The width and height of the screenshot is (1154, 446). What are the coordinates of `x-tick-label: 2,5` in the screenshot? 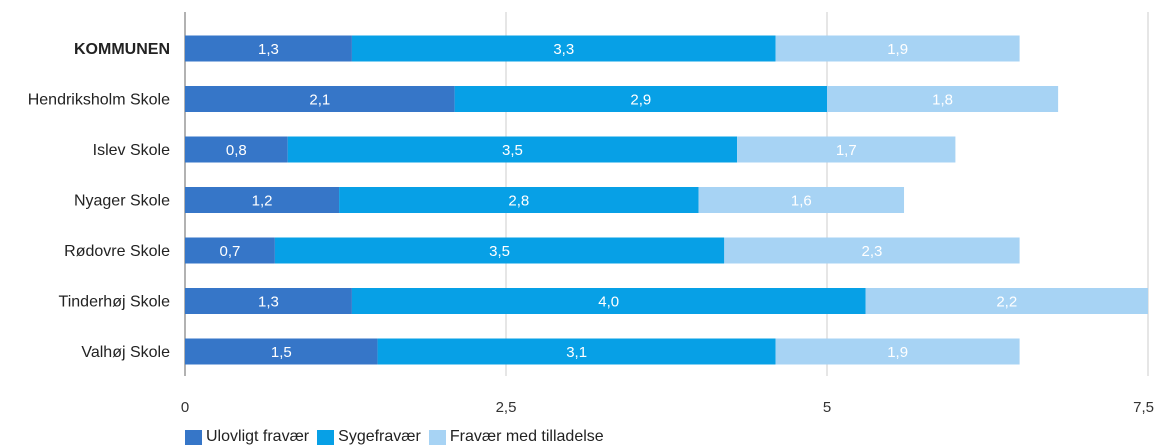 It's located at (506, 407).